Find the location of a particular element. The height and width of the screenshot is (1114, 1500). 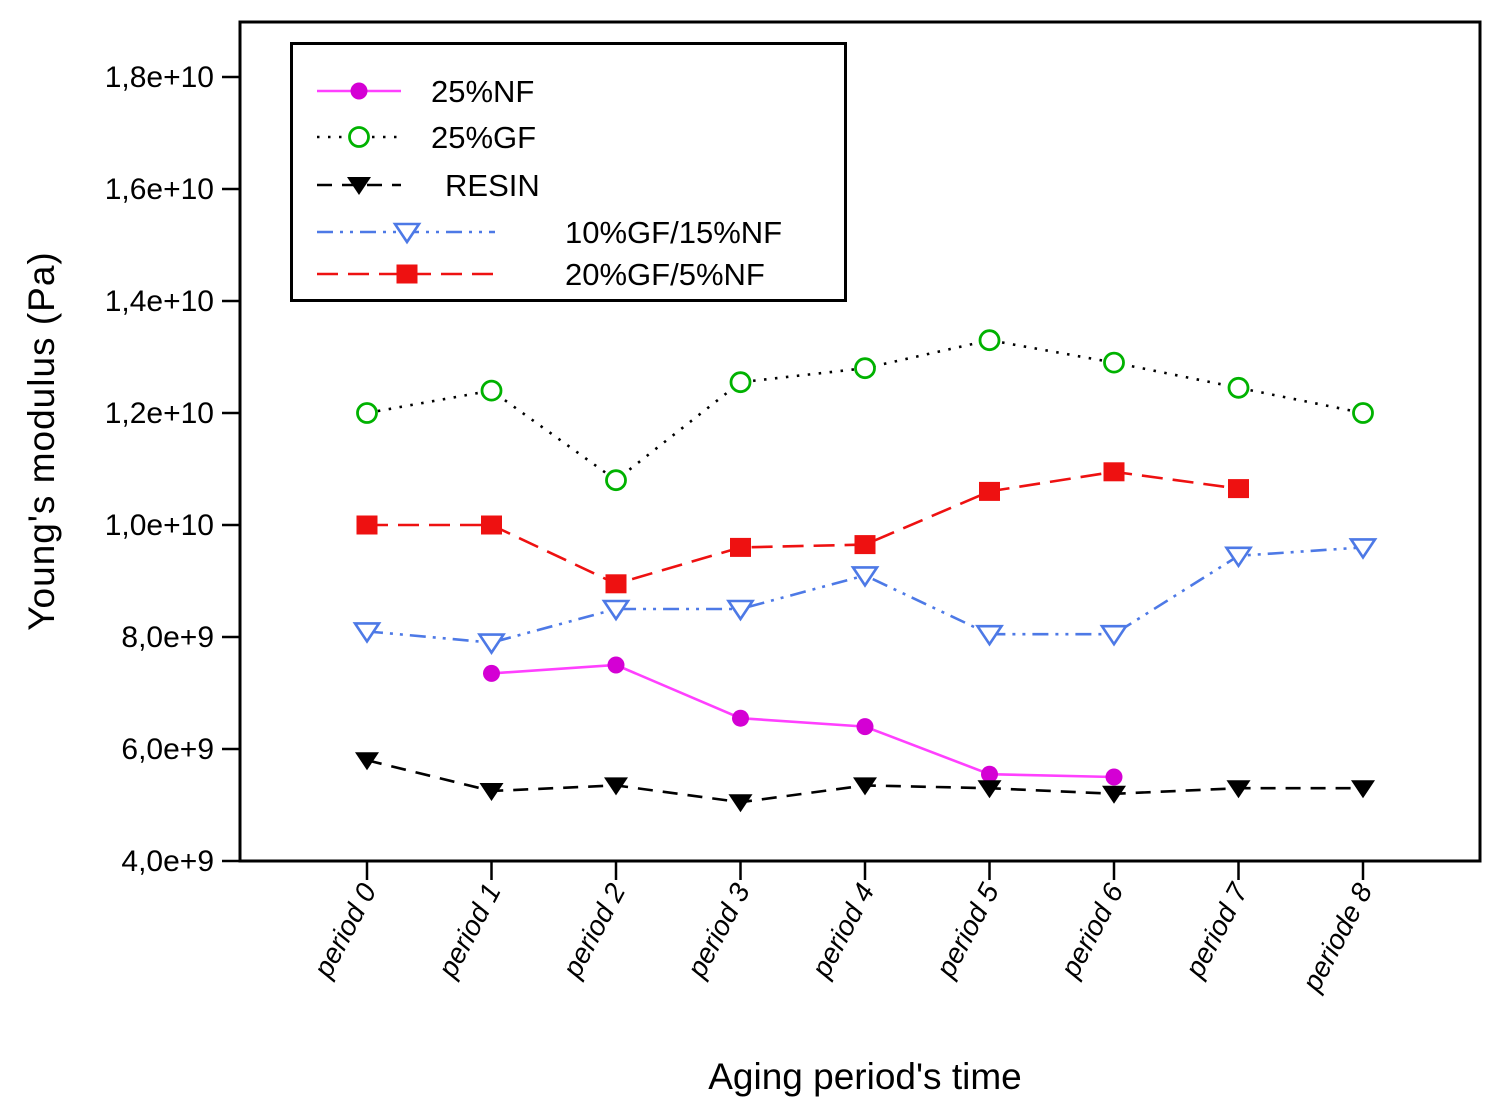

x-tick-label: period 4 is located at coordinates (842, 930).